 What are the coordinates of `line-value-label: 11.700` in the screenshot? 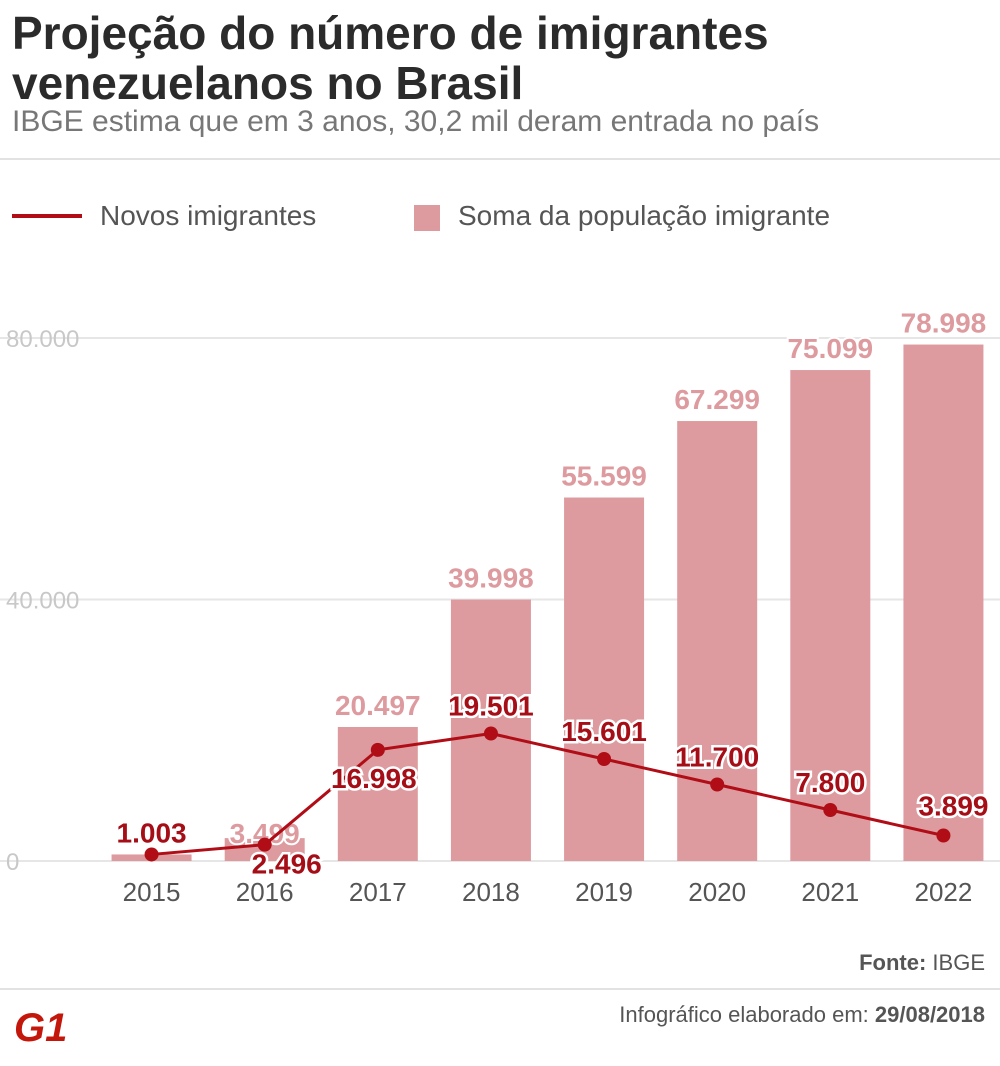 It's located at (717, 757).